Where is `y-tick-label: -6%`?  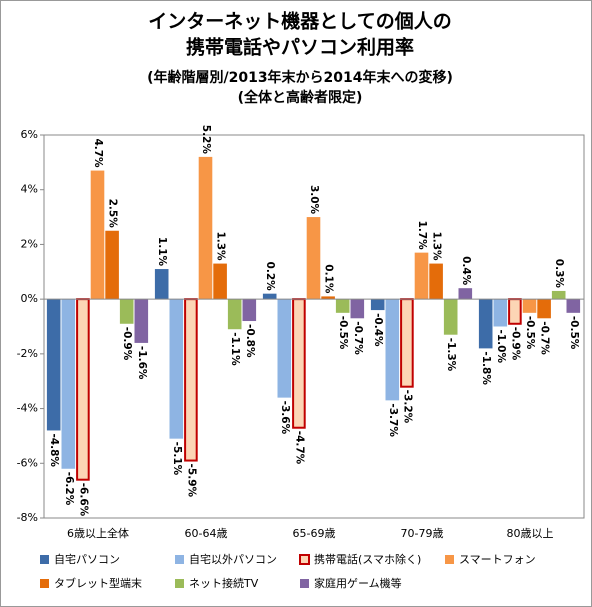
y-tick-label: -6% is located at coordinates (27, 462).